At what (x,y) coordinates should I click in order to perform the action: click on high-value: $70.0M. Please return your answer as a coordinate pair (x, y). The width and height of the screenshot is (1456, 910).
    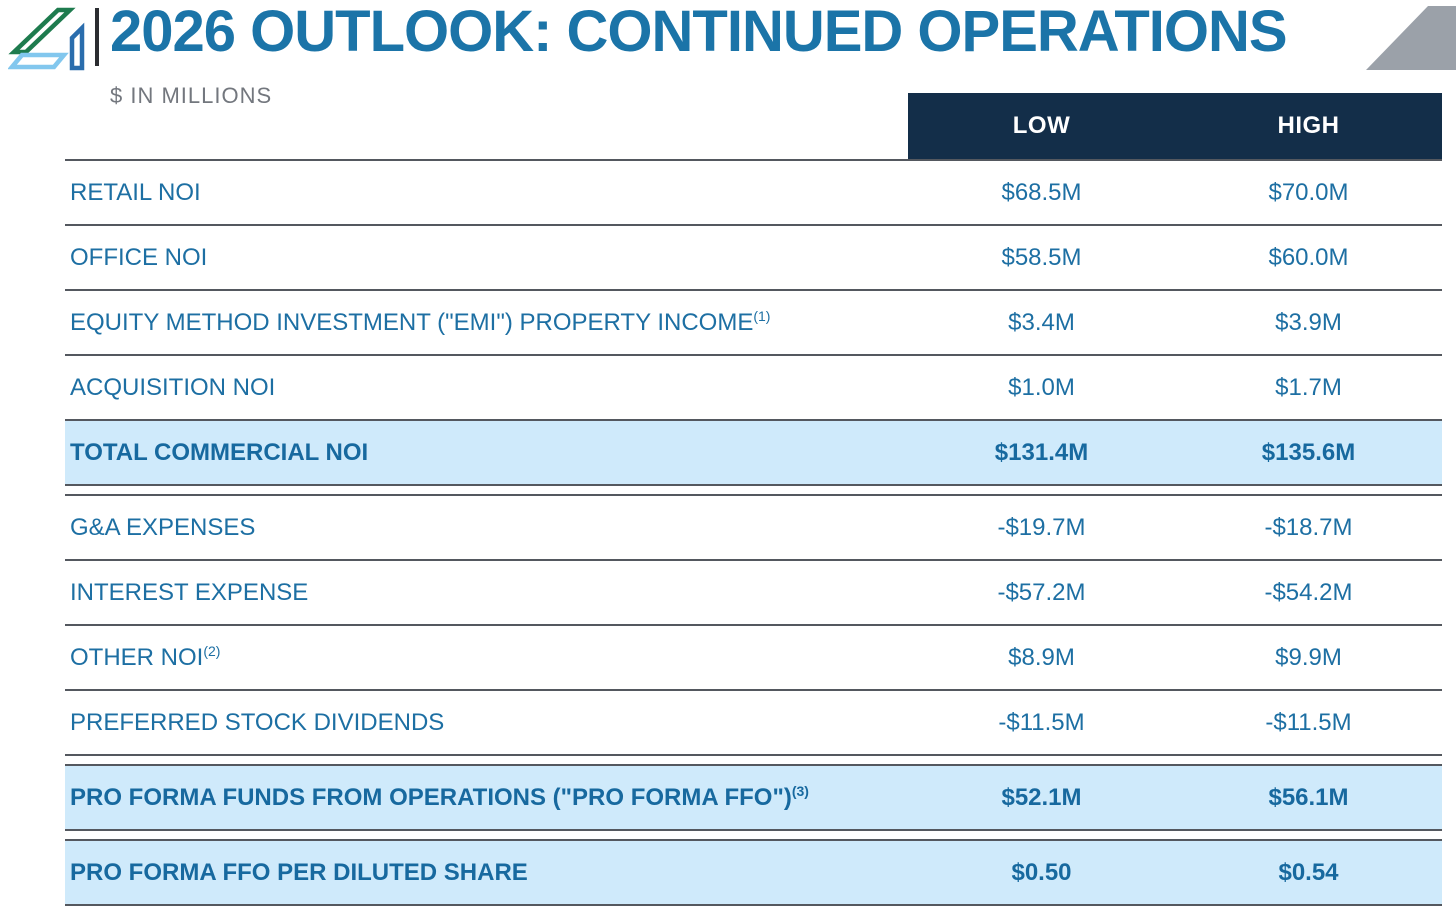
    Looking at the image, I should click on (1308, 192).